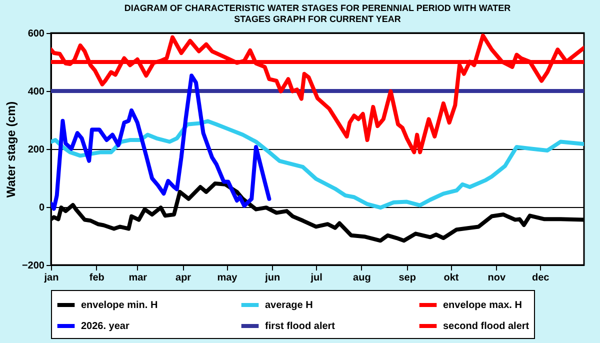  Describe the element at coordinates (36, 92) in the screenshot. I see `y-tick-label: 400` at that location.